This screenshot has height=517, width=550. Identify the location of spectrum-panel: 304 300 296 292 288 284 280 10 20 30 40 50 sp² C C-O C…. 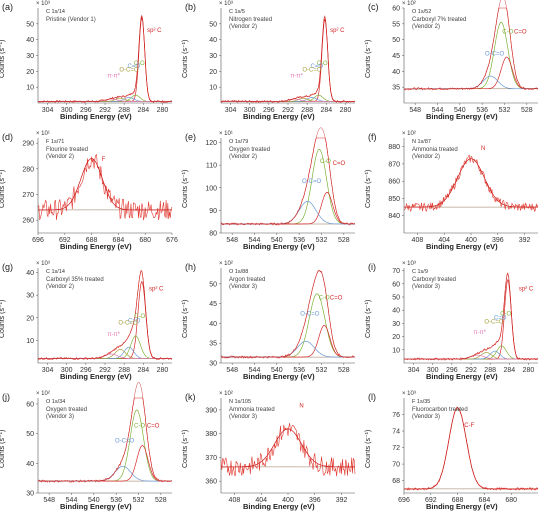
(88, 63).